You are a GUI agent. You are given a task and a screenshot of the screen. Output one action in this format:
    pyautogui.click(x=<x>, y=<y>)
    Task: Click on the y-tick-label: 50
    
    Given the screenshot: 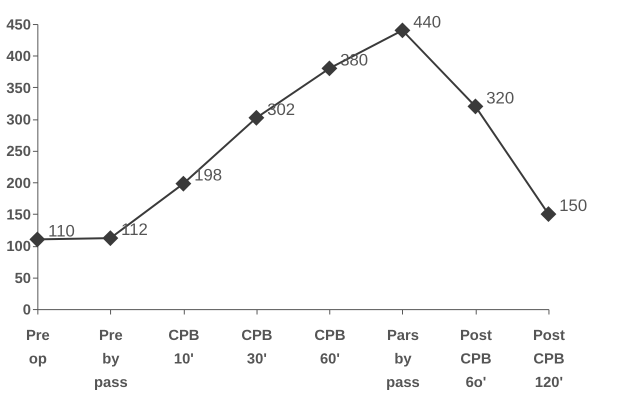 What is the action you would take?
    pyautogui.click(x=22, y=278)
    